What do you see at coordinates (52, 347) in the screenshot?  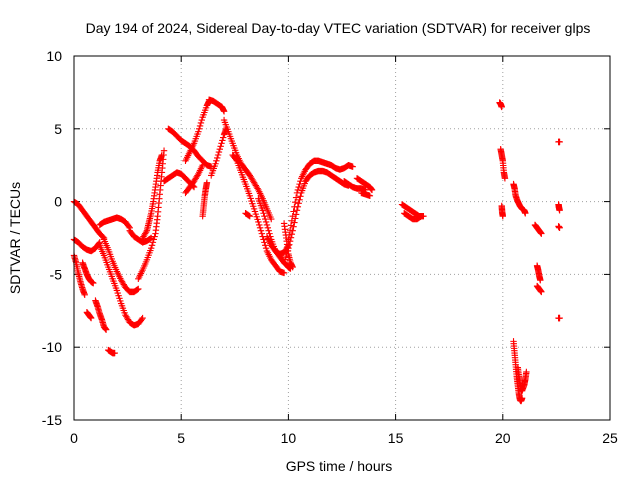 I see `y-tick-label: -10` at bounding box center [52, 347].